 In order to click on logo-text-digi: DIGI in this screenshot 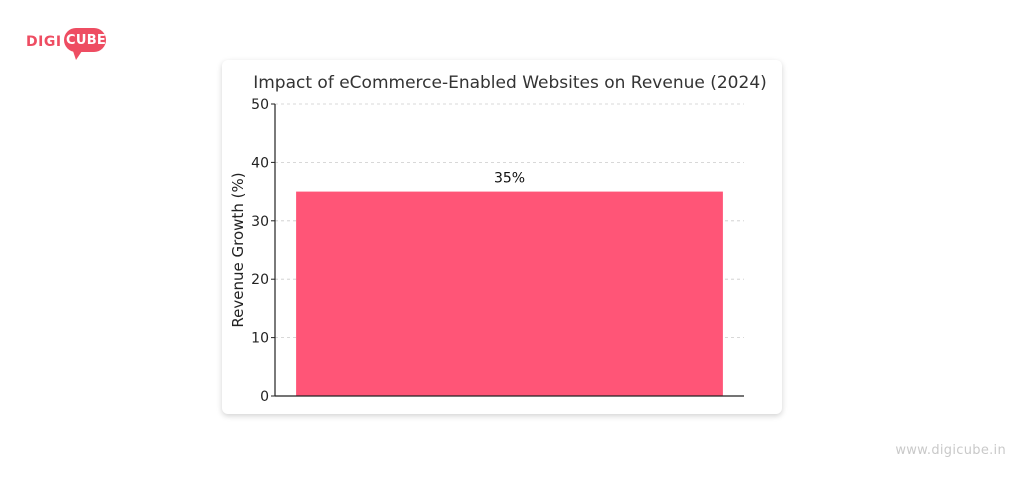, I will do `click(44, 42)`.